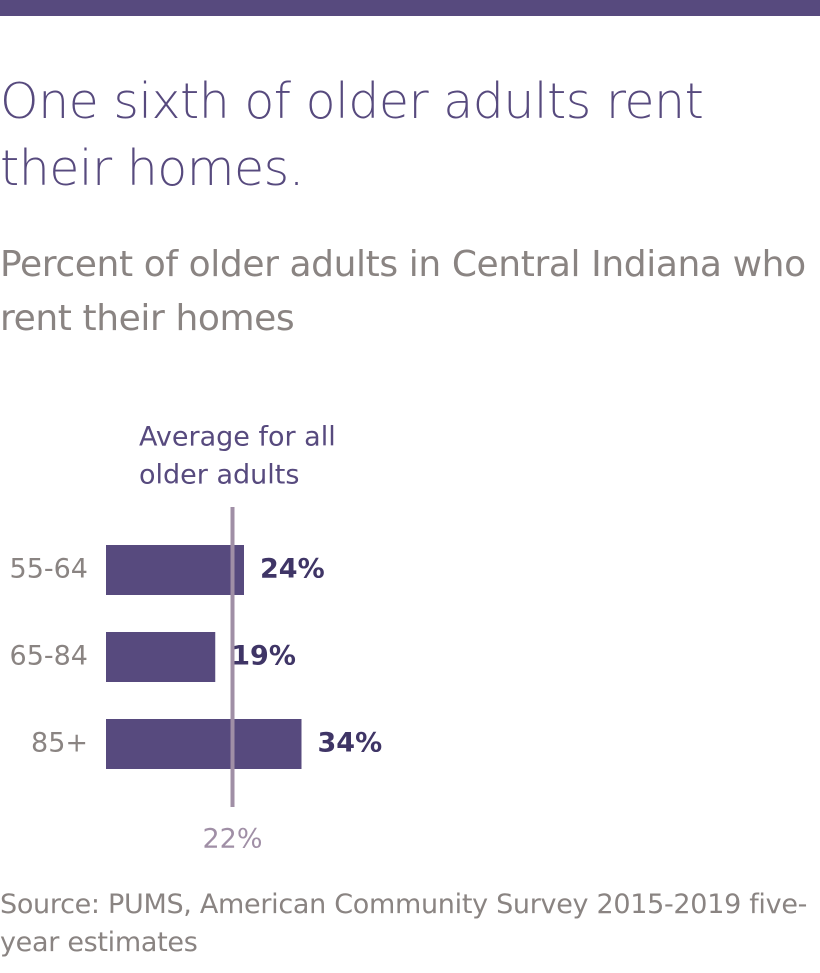 Image resolution: width=820 pixels, height=973 pixels. Describe the element at coordinates (410, 8) in the screenshot. I see `header-accent-bar` at that location.